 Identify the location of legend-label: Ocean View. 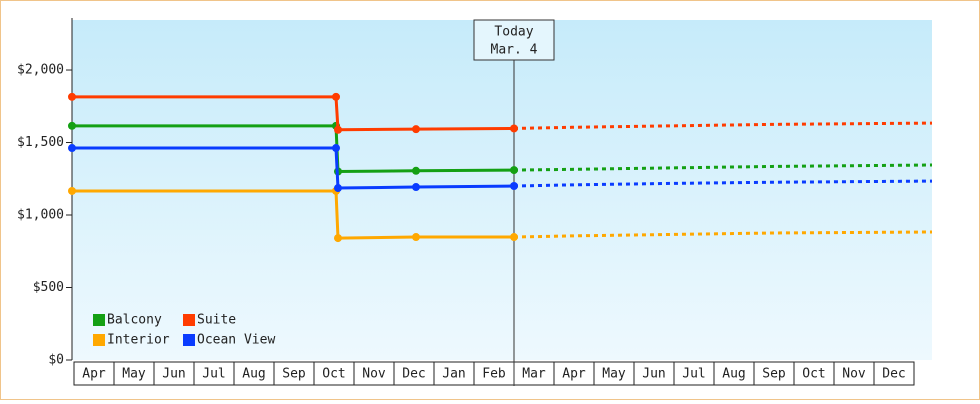
(236, 340).